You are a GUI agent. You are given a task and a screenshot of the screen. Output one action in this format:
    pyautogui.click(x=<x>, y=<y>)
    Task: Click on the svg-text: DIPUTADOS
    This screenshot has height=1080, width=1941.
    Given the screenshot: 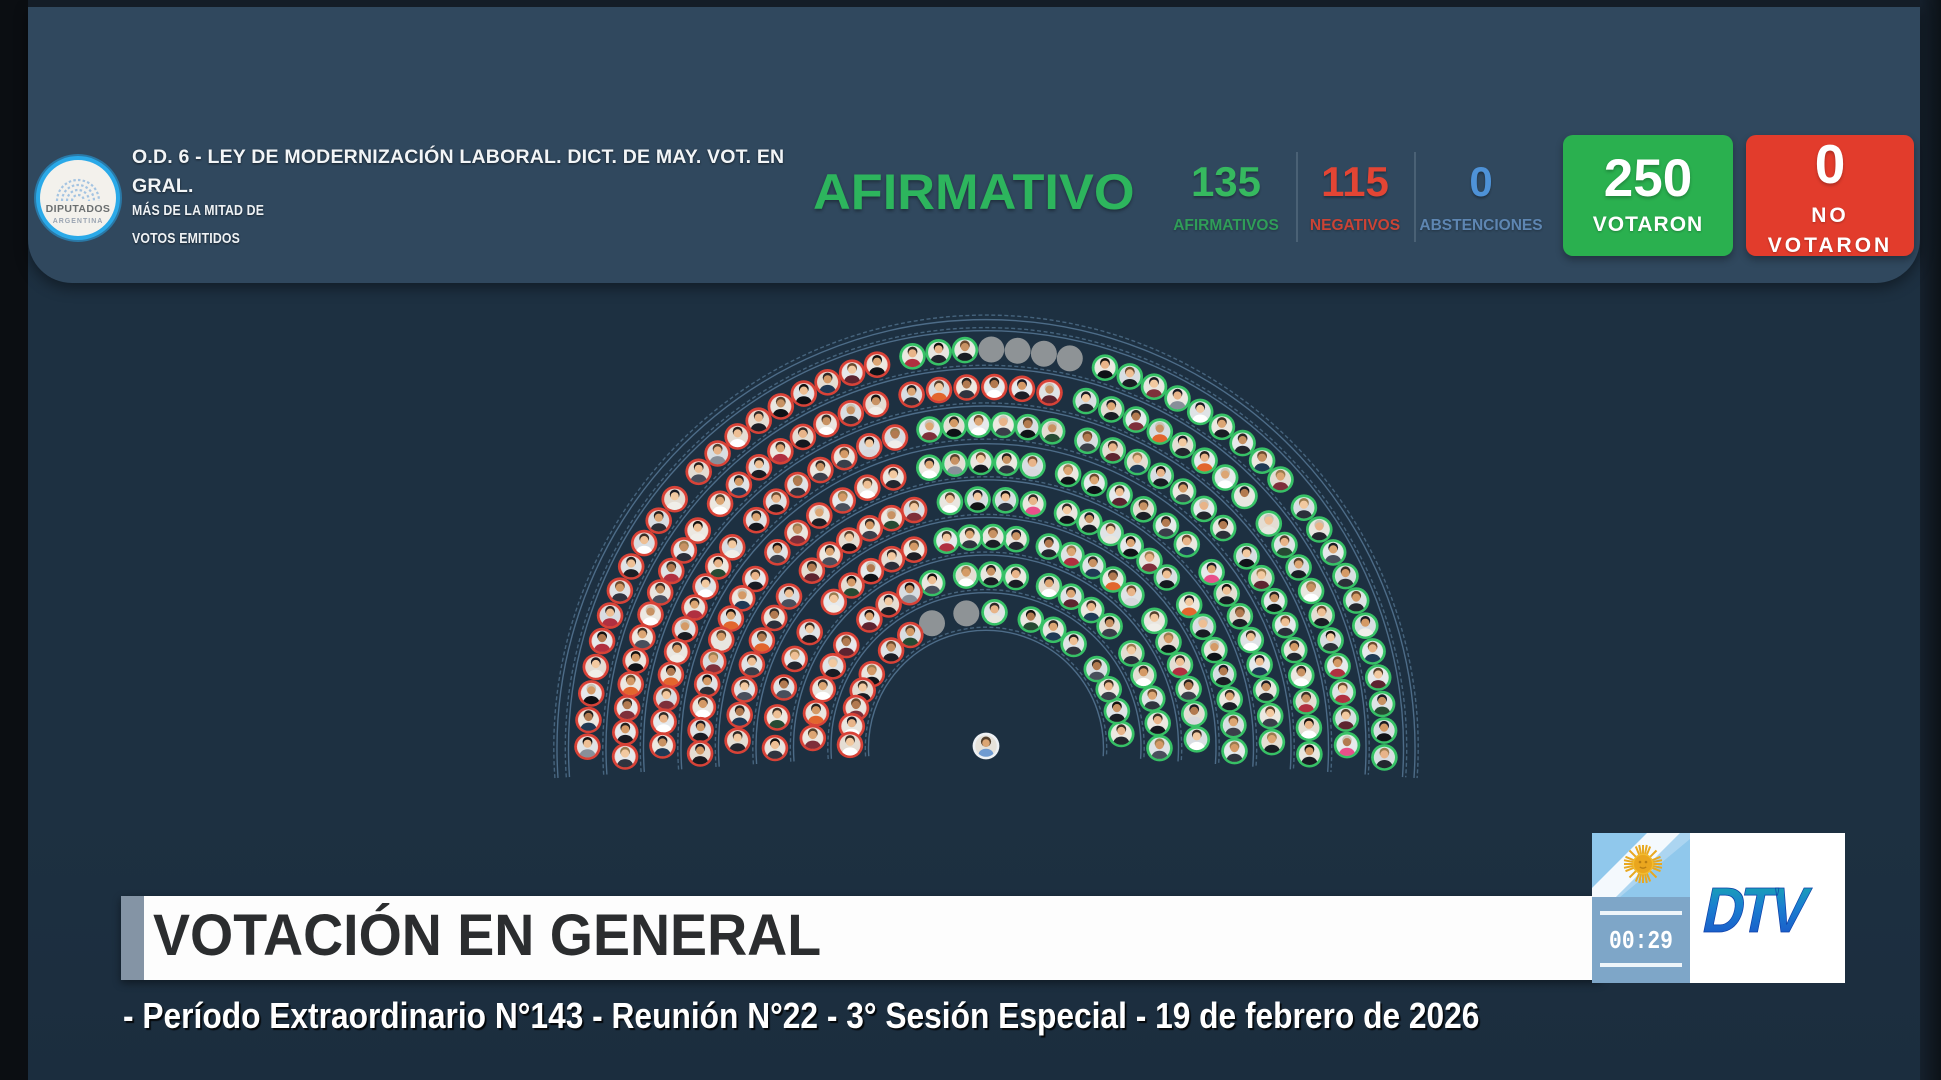 What is the action you would take?
    pyautogui.click(x=78, y=209)
    